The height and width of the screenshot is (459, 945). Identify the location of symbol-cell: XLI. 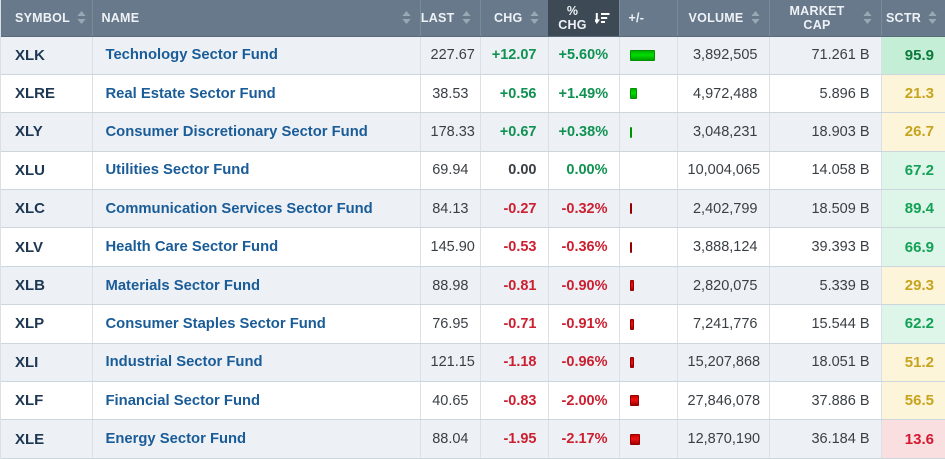
(46, 363).